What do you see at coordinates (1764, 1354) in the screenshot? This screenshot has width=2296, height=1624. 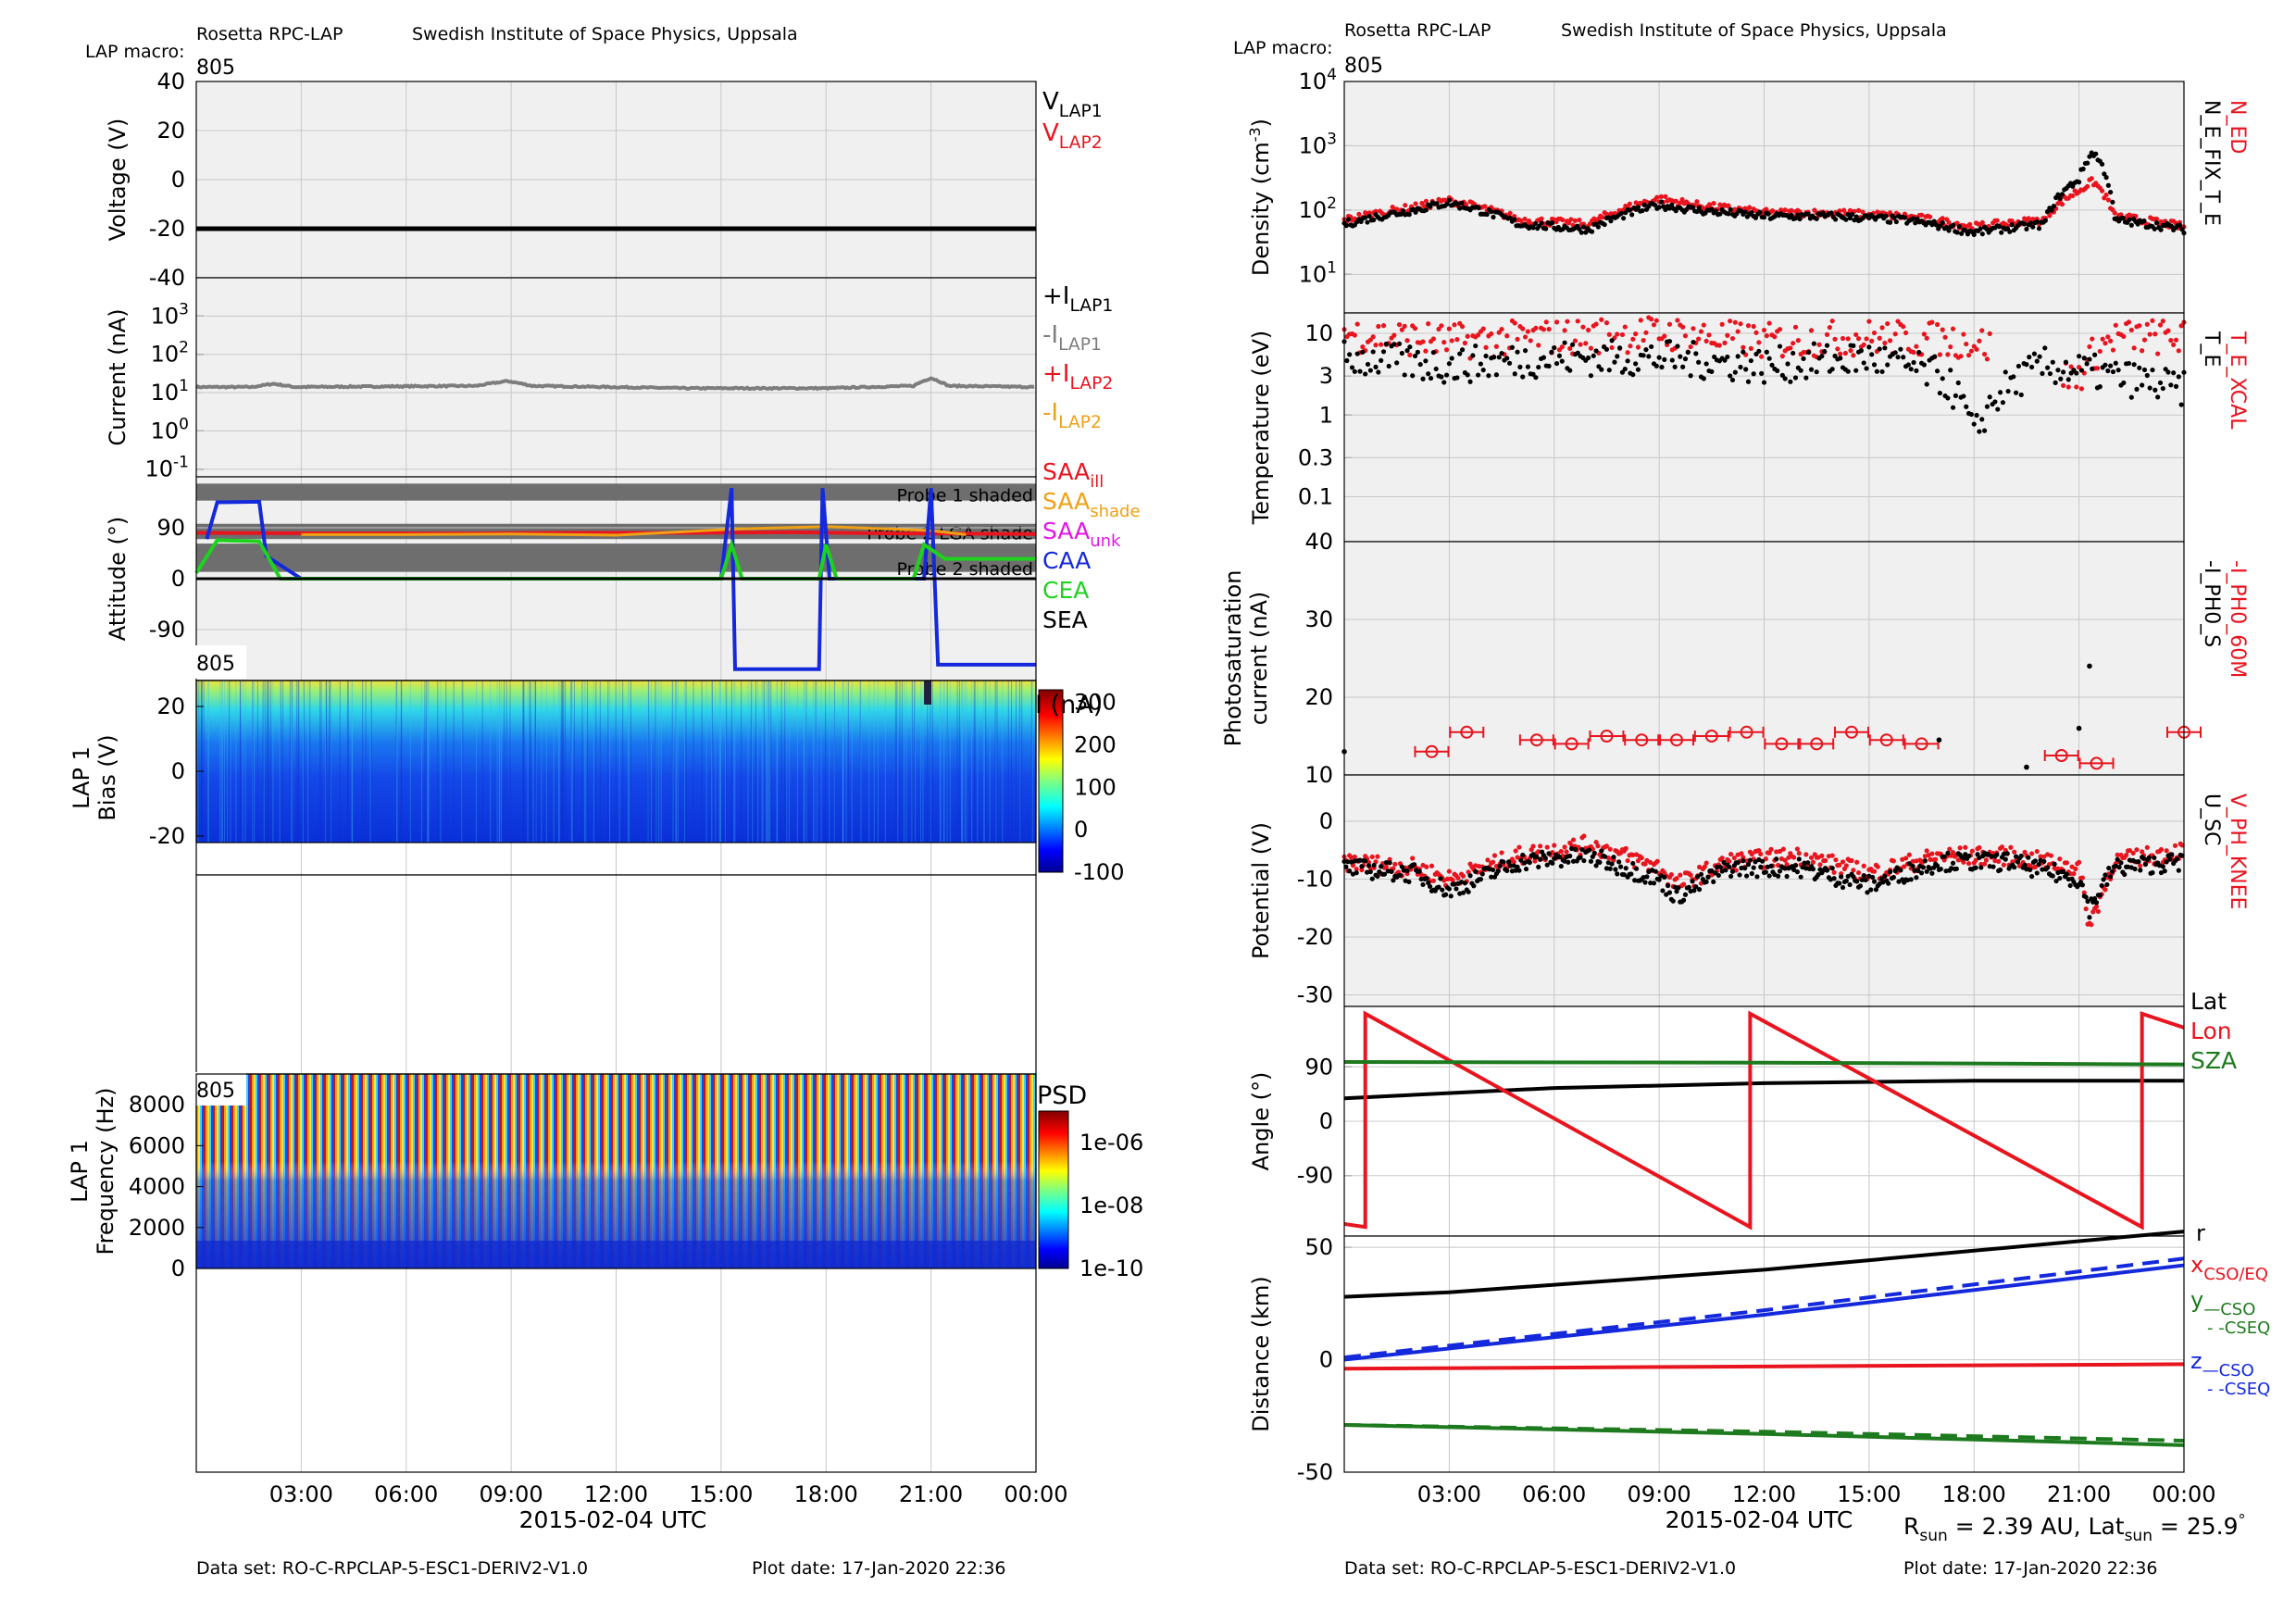 I see `panel-border` at bounding box center [1764, 1354].